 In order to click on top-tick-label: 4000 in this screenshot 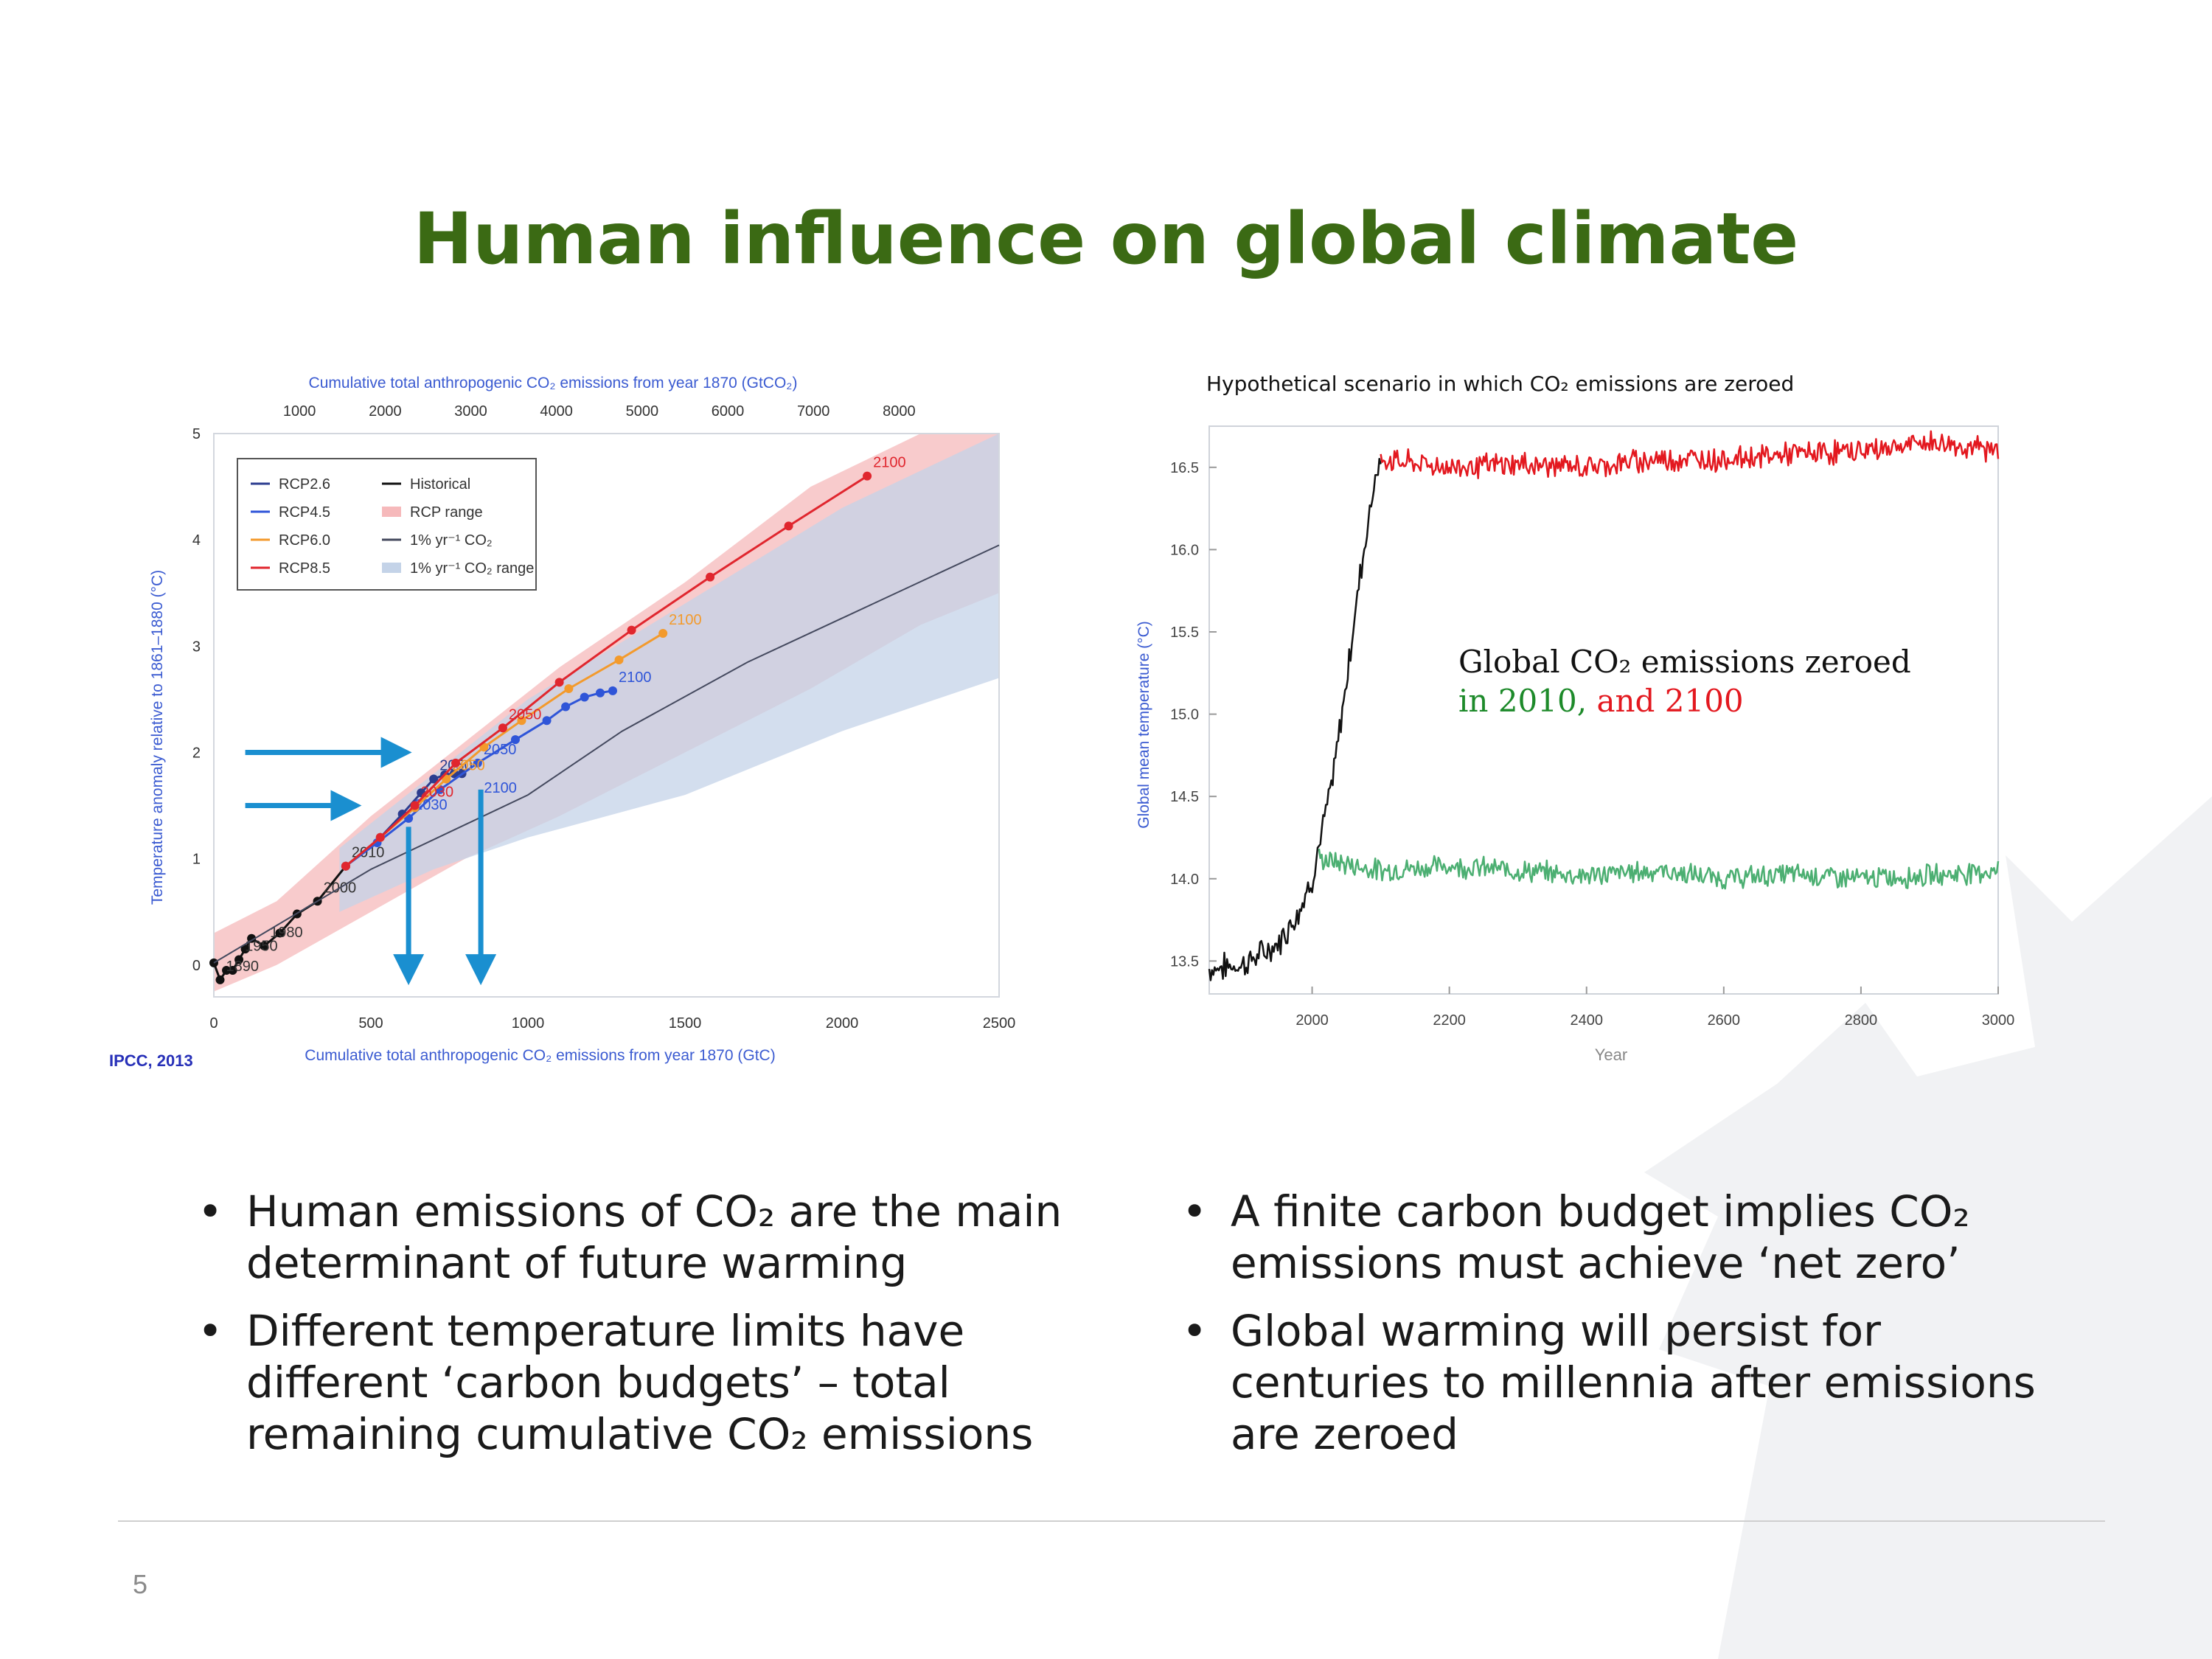, I will do `click(556, 411)`.